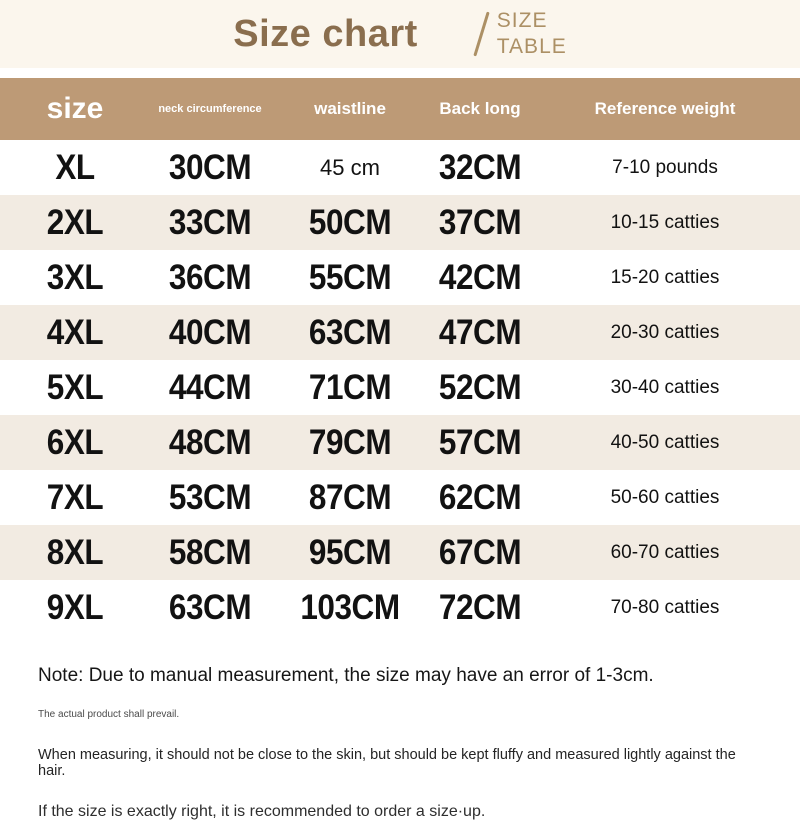 The width and height of the screenshot is (800, 821). Describe the element at coordinates (75, 607) in the screenshot. I see `cell-size: 9XL` at that location.